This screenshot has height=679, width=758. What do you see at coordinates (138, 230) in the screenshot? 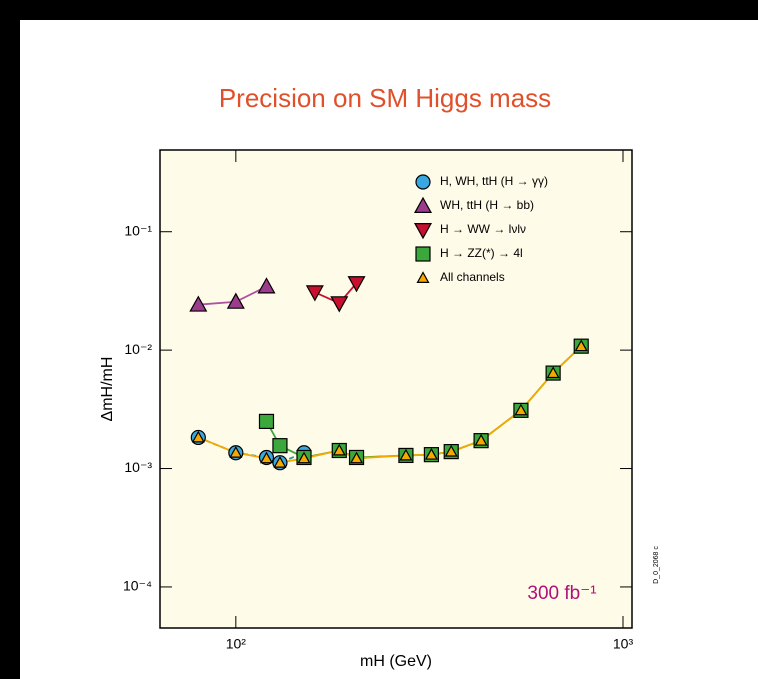
I see `y-tick-label: 10⁻¹` at bounding box center [138, 230].